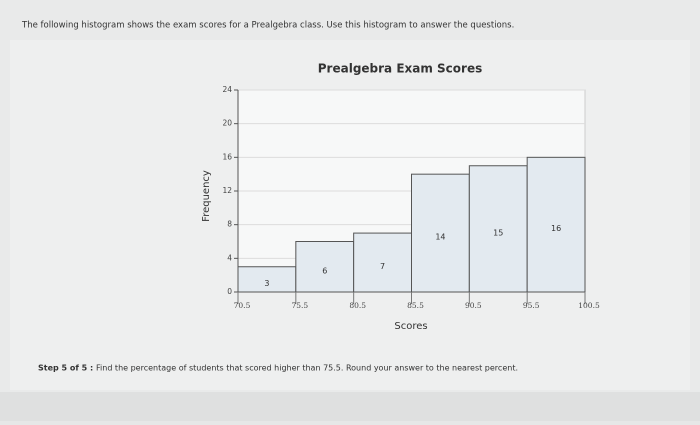 The width and height of the screenshot is (700, 425). I want to click on y-tick-label: 12, so click(227, 190).